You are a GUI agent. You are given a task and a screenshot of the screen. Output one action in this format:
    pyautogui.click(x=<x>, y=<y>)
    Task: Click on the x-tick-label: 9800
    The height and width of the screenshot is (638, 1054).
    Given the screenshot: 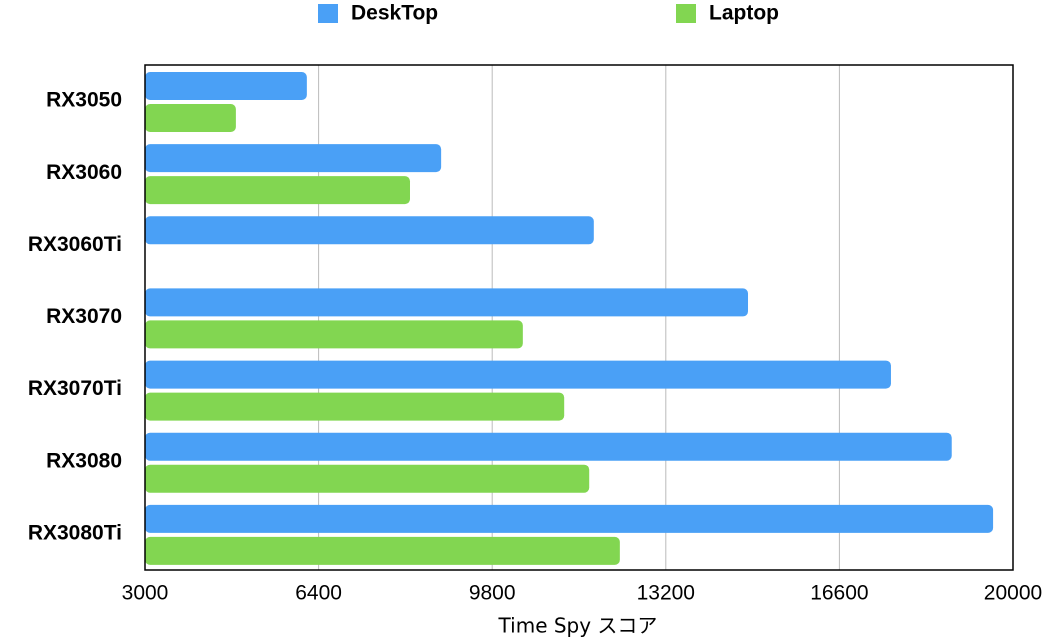 What is the action you would take?
    pyautogui.click(x=492, y=593)
    